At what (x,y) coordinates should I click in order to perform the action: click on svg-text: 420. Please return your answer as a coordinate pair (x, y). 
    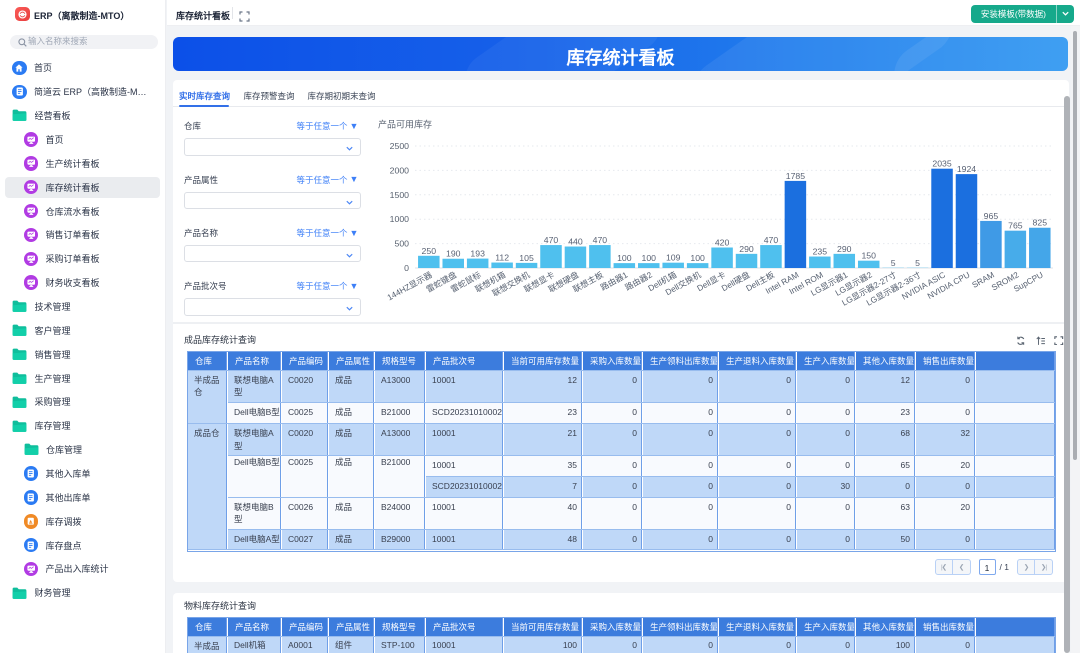
    Looking at the image, I should click on (722, 243).